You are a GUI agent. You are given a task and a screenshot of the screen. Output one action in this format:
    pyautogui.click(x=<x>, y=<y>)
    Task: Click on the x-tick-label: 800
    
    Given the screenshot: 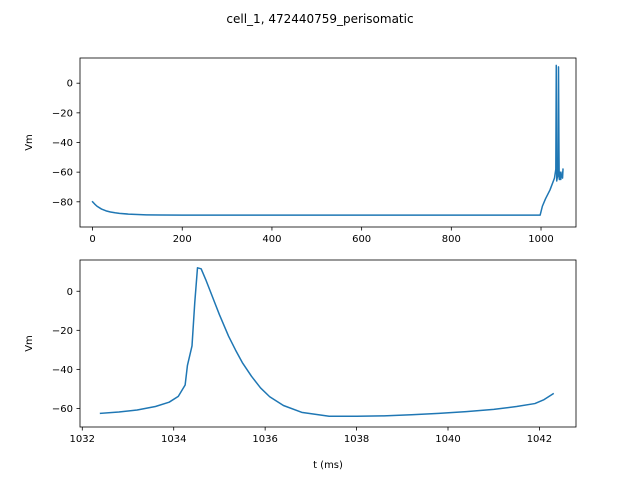 What is the action you would take?
    pyautogui.click(x=451, y=239)
    